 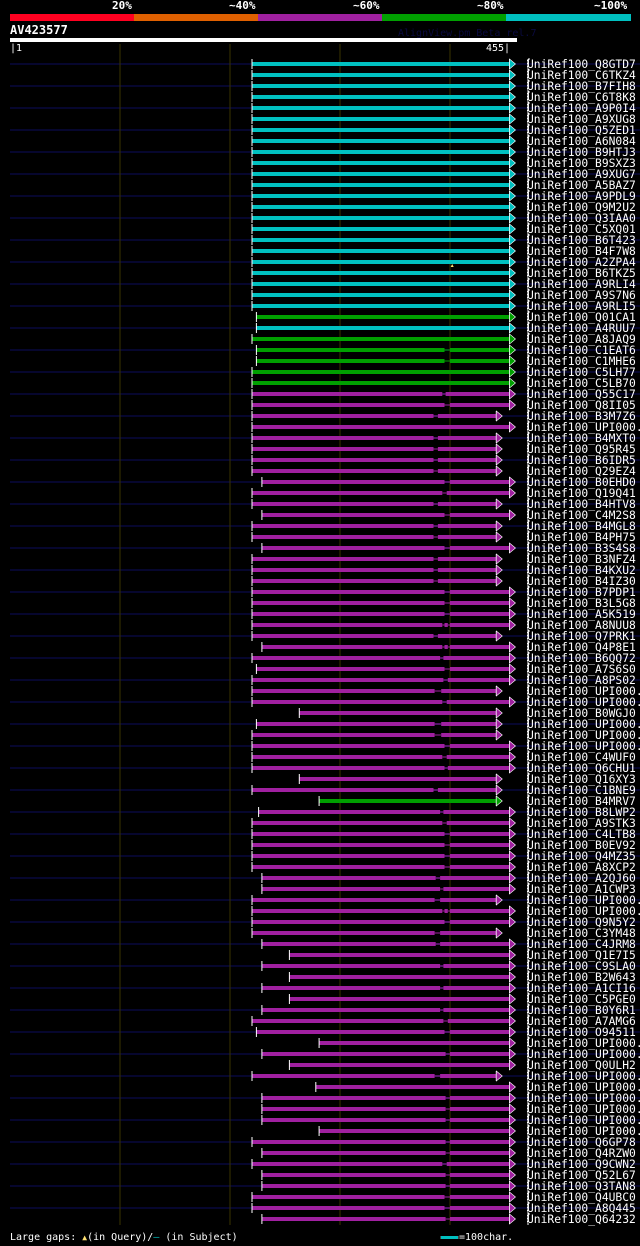 What do you see at coordinates (581, 834) in the screenshot?
I see `hit-label: UniRef100_C4LTB8` at bounding box center [581, 834].